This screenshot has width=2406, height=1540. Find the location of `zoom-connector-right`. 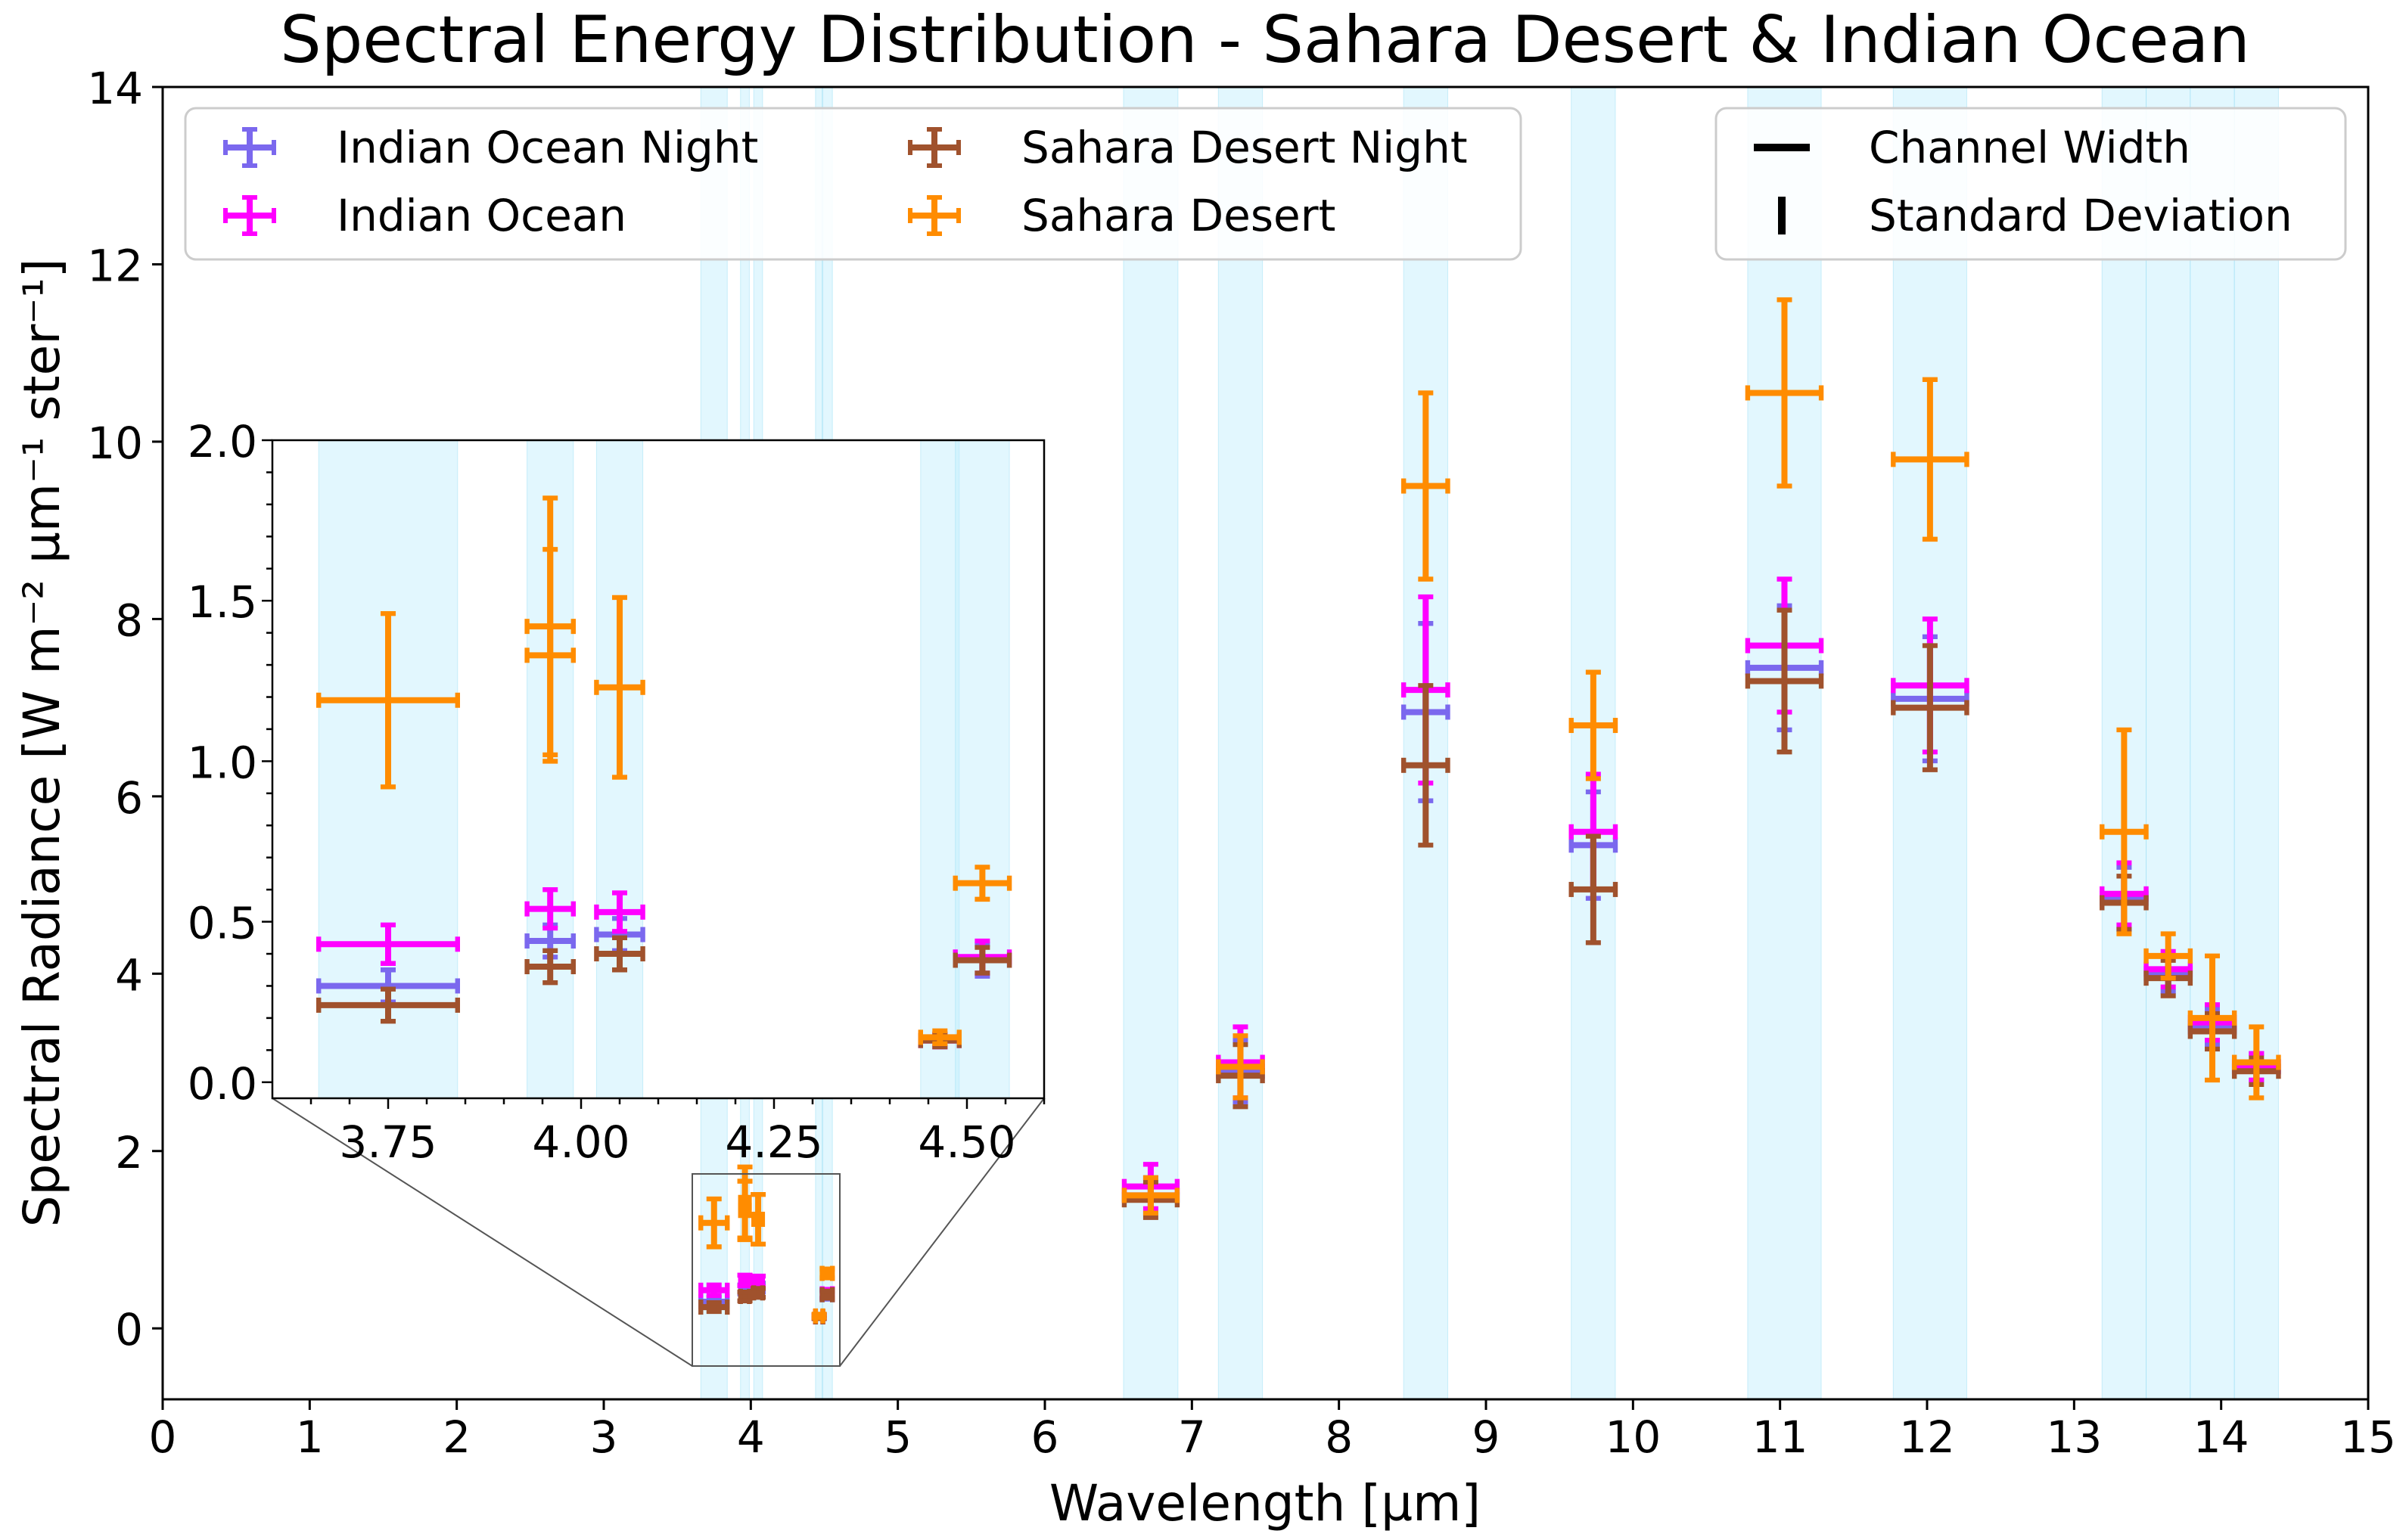

zoom-connector-right is located at coordinates (942, 1232).